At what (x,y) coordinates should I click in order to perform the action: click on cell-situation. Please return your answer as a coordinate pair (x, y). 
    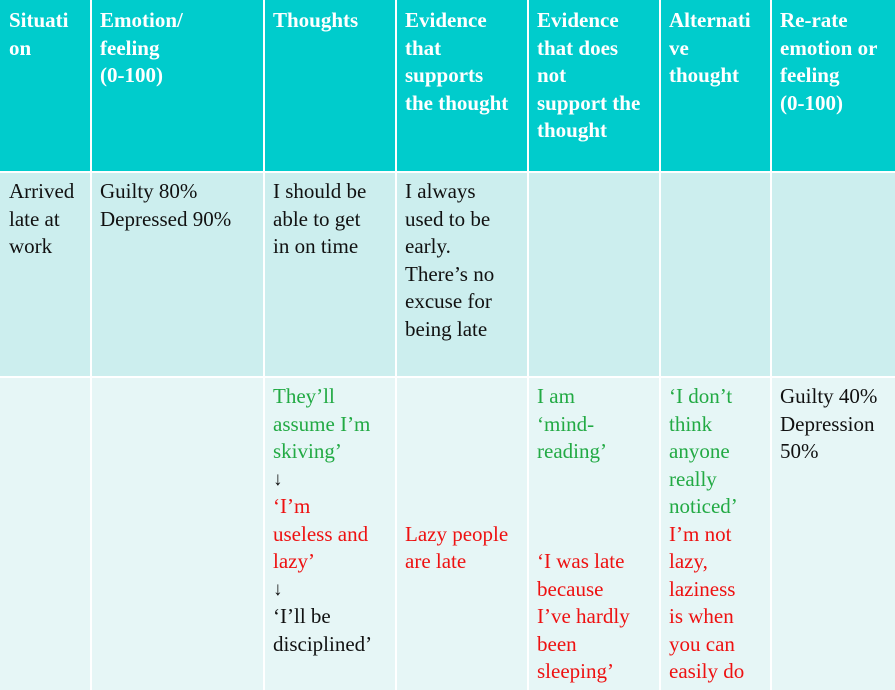
    Looking at the image, I should click on (45, 533).